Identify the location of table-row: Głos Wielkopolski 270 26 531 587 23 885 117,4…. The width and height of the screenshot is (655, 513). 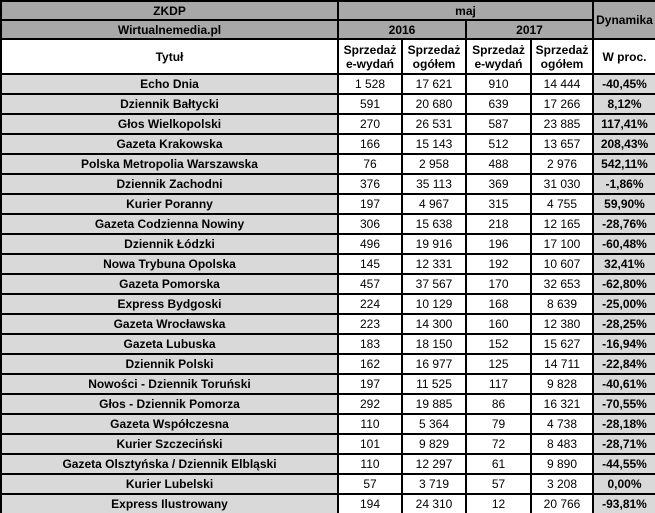
(327, 124).